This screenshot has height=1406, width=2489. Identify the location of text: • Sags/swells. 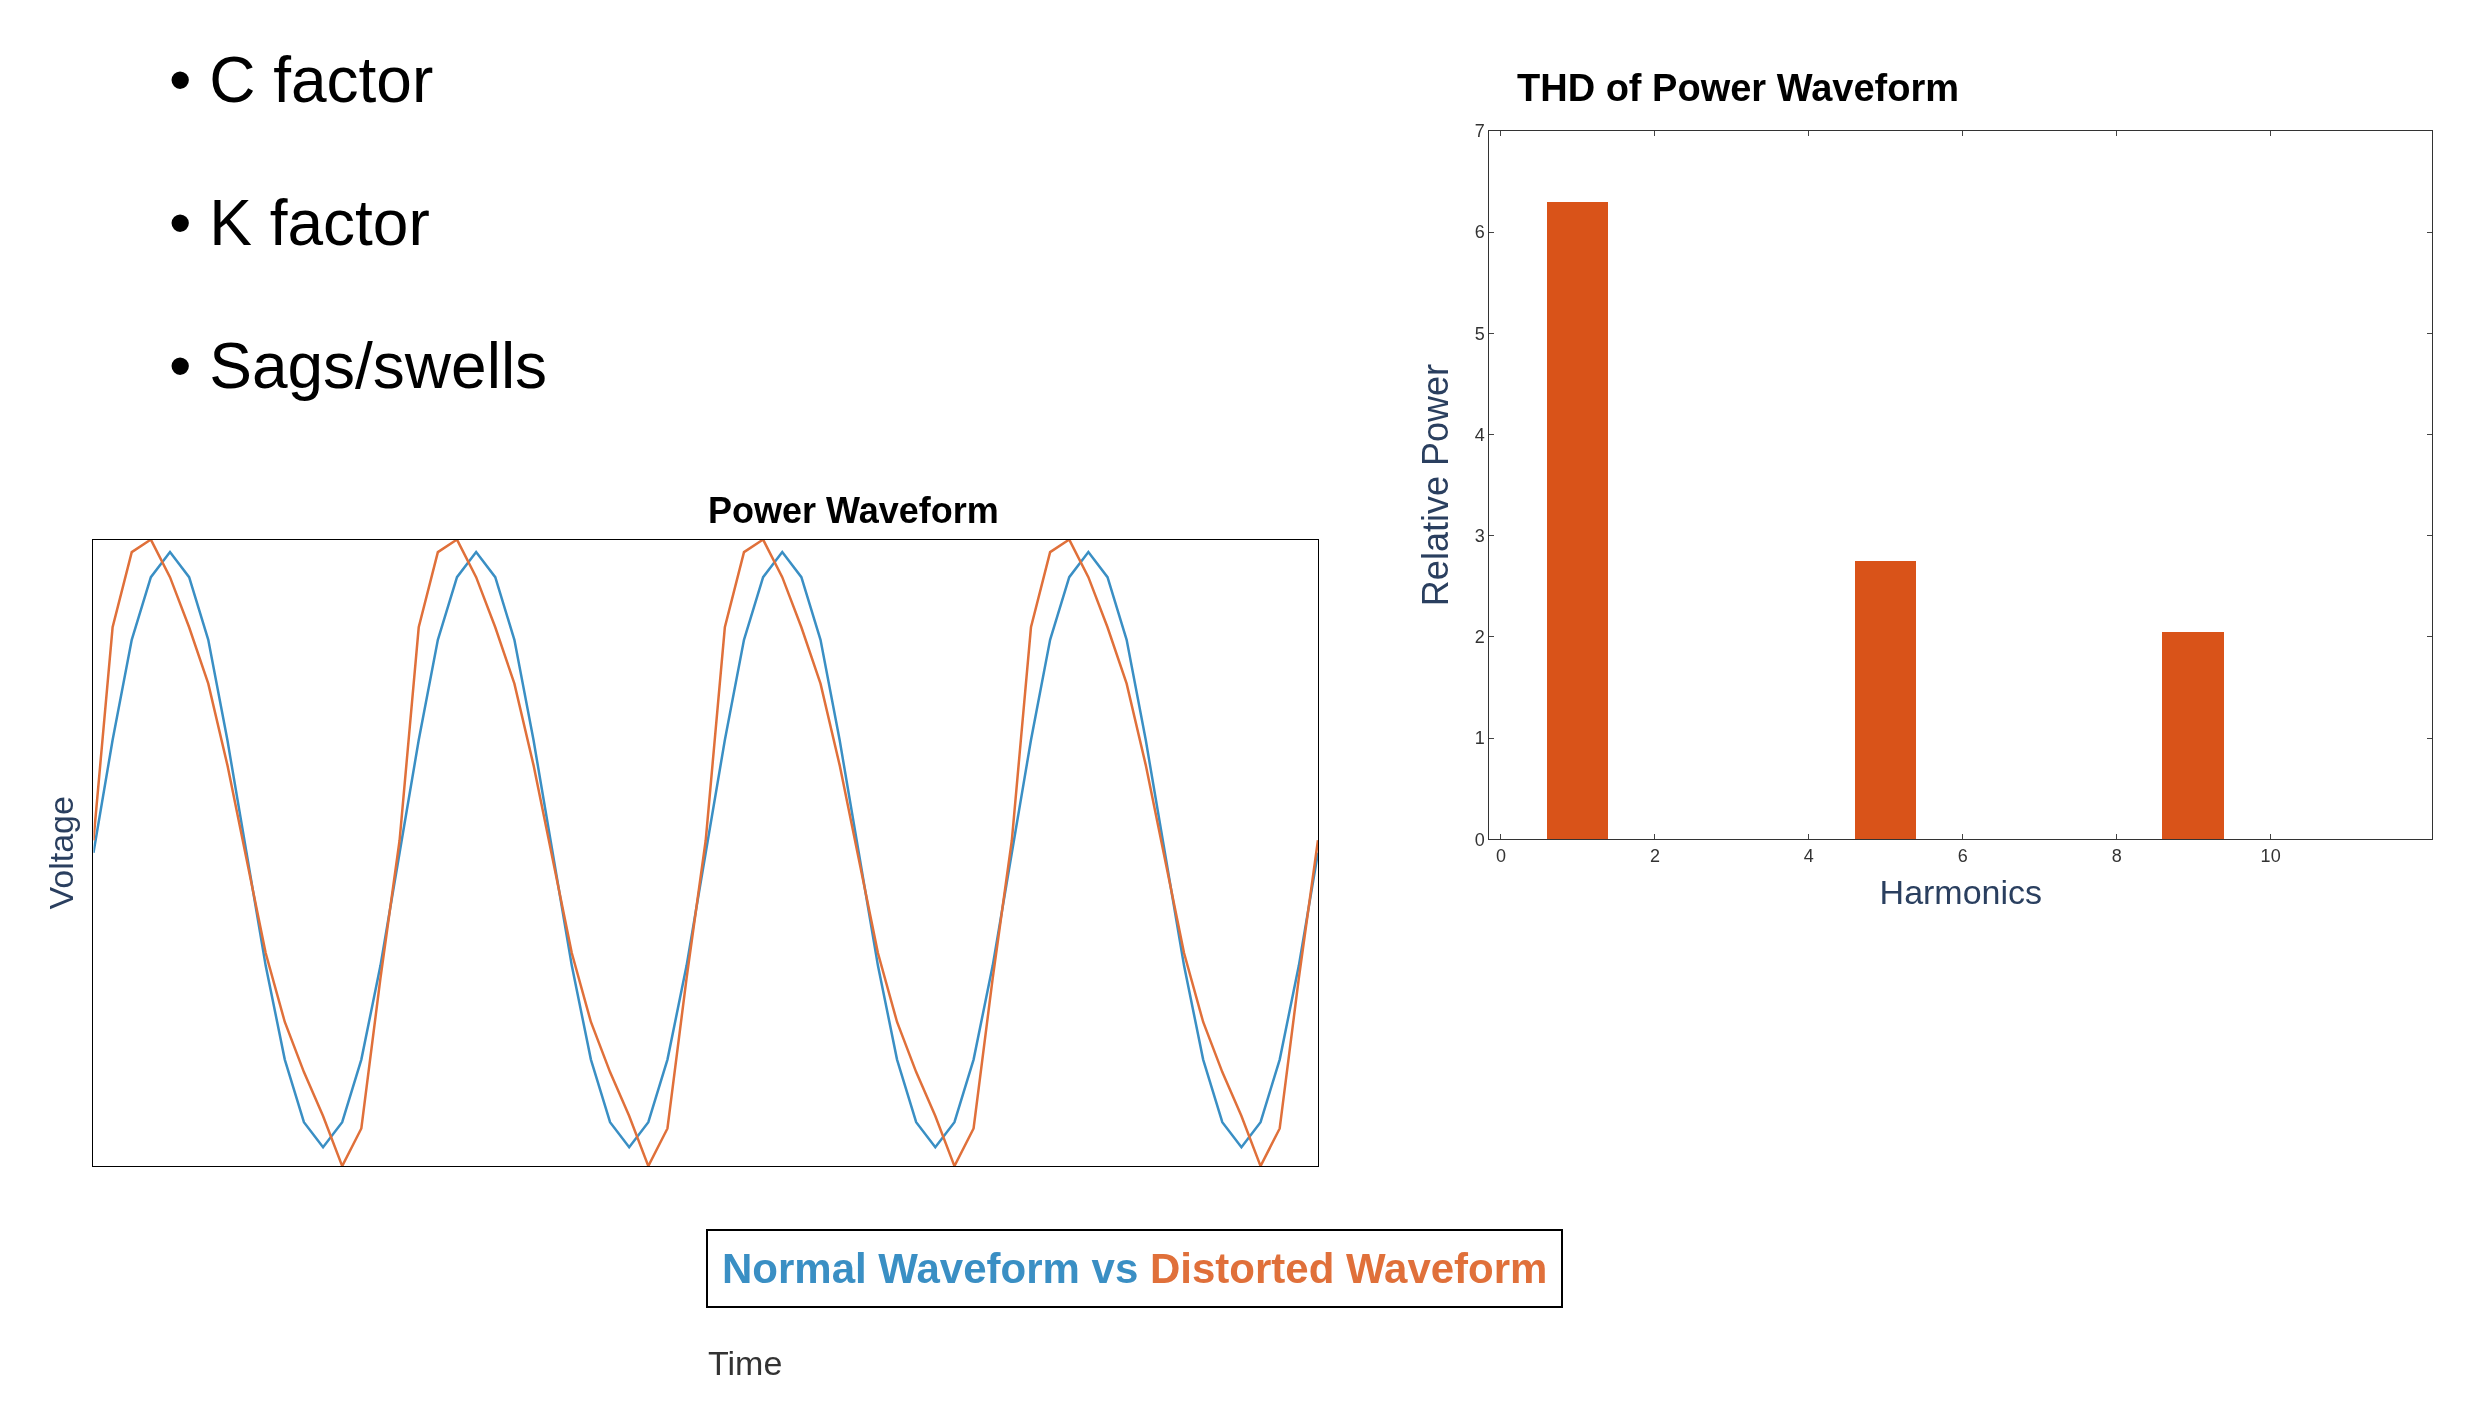
(358, 366).